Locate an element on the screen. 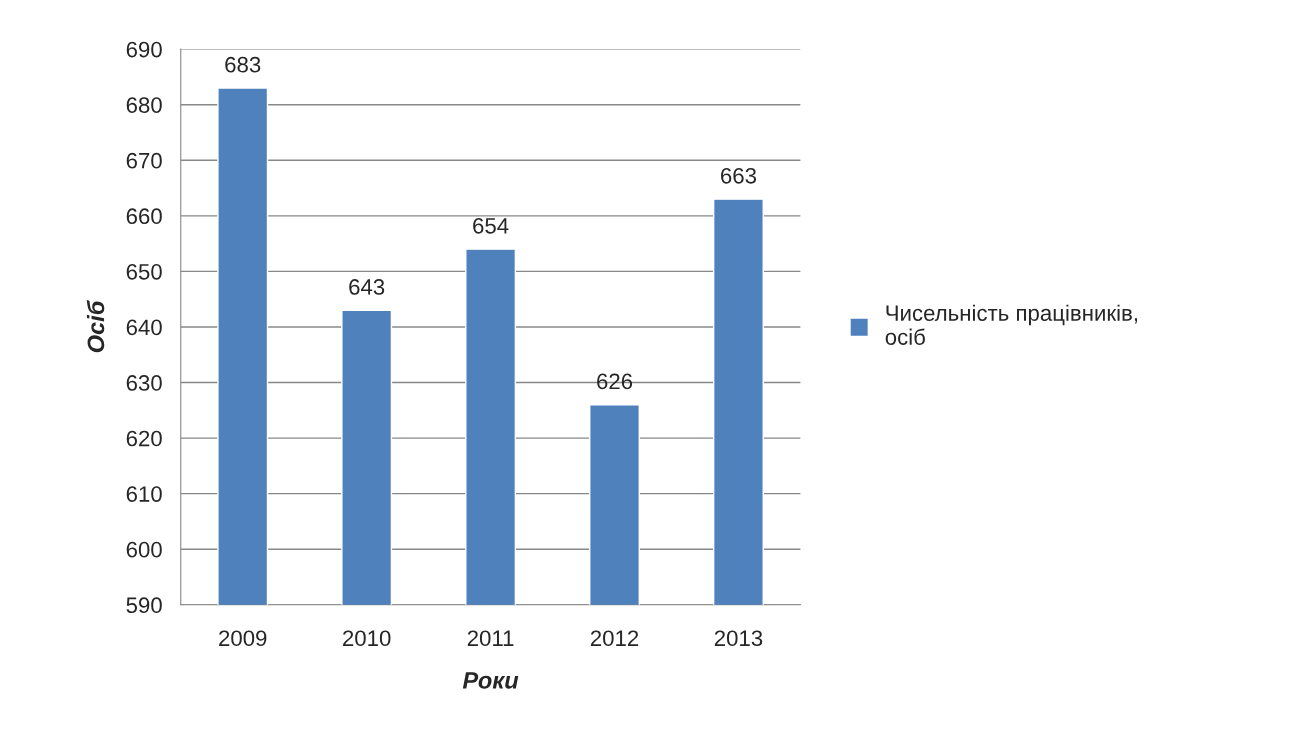 Image resolution: width=1291 pixels, height=756 pixels. y-tick-label: 650 is located at coordinates (144, 271).